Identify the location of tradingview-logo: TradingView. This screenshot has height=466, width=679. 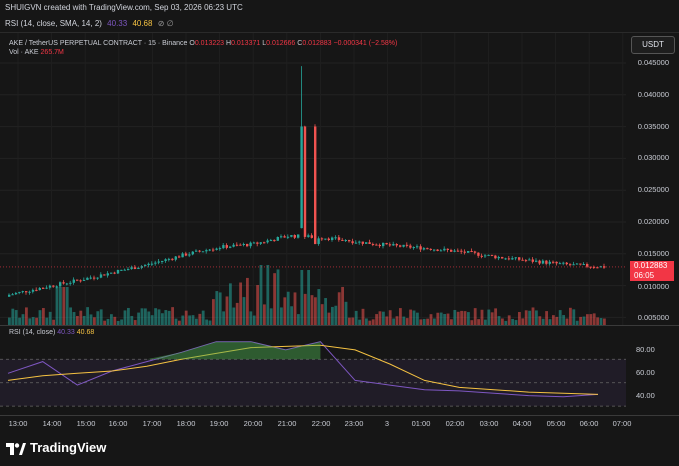
(56, 447).